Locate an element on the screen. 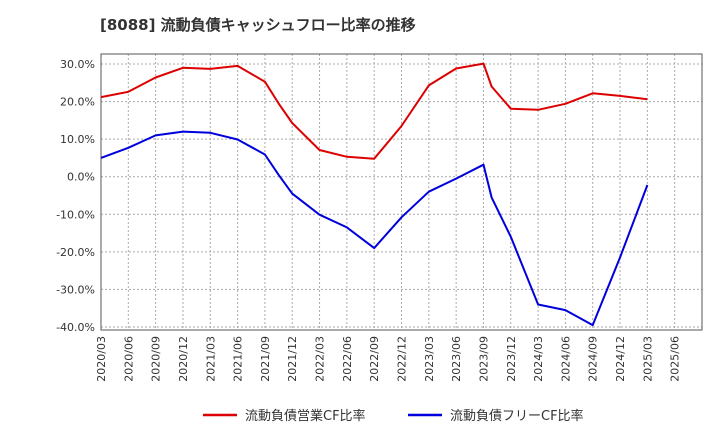 The width and height of the screenshot is (720, 440). legend: 流動負債営業CF比率 流動負債フリーCF比率 is located at coordinates (393, 416).